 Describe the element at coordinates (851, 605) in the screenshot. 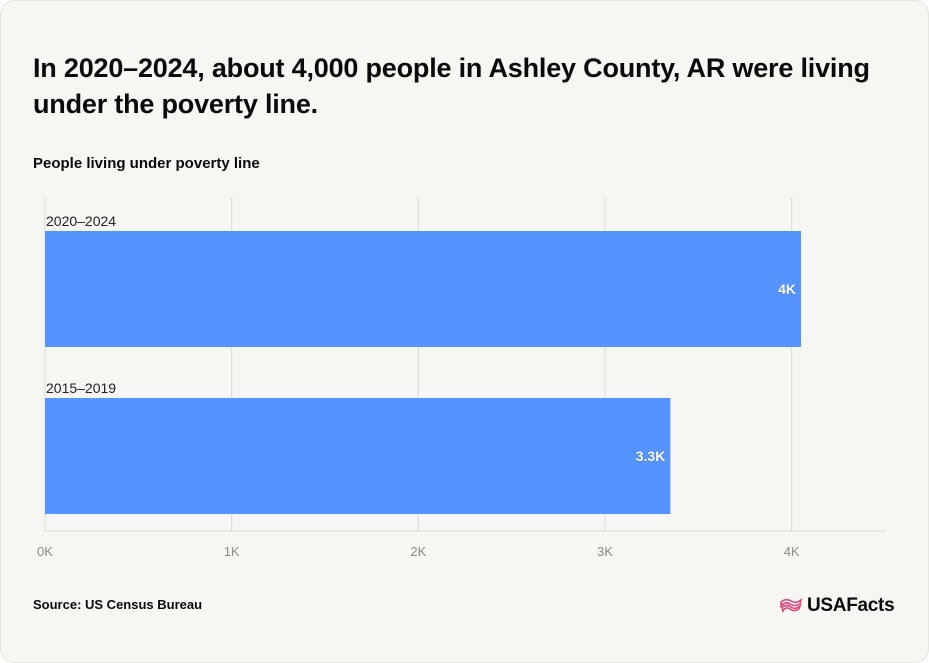

I see `brand-name: USAFacts` at that location.